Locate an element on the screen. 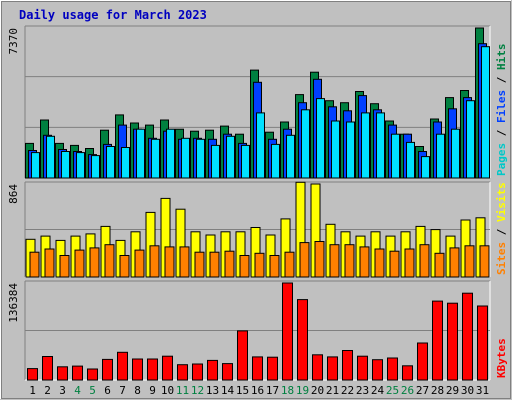 This screenshot has height=400, width=512. x-tick-label: 13 is located at coordinates (212, 390).